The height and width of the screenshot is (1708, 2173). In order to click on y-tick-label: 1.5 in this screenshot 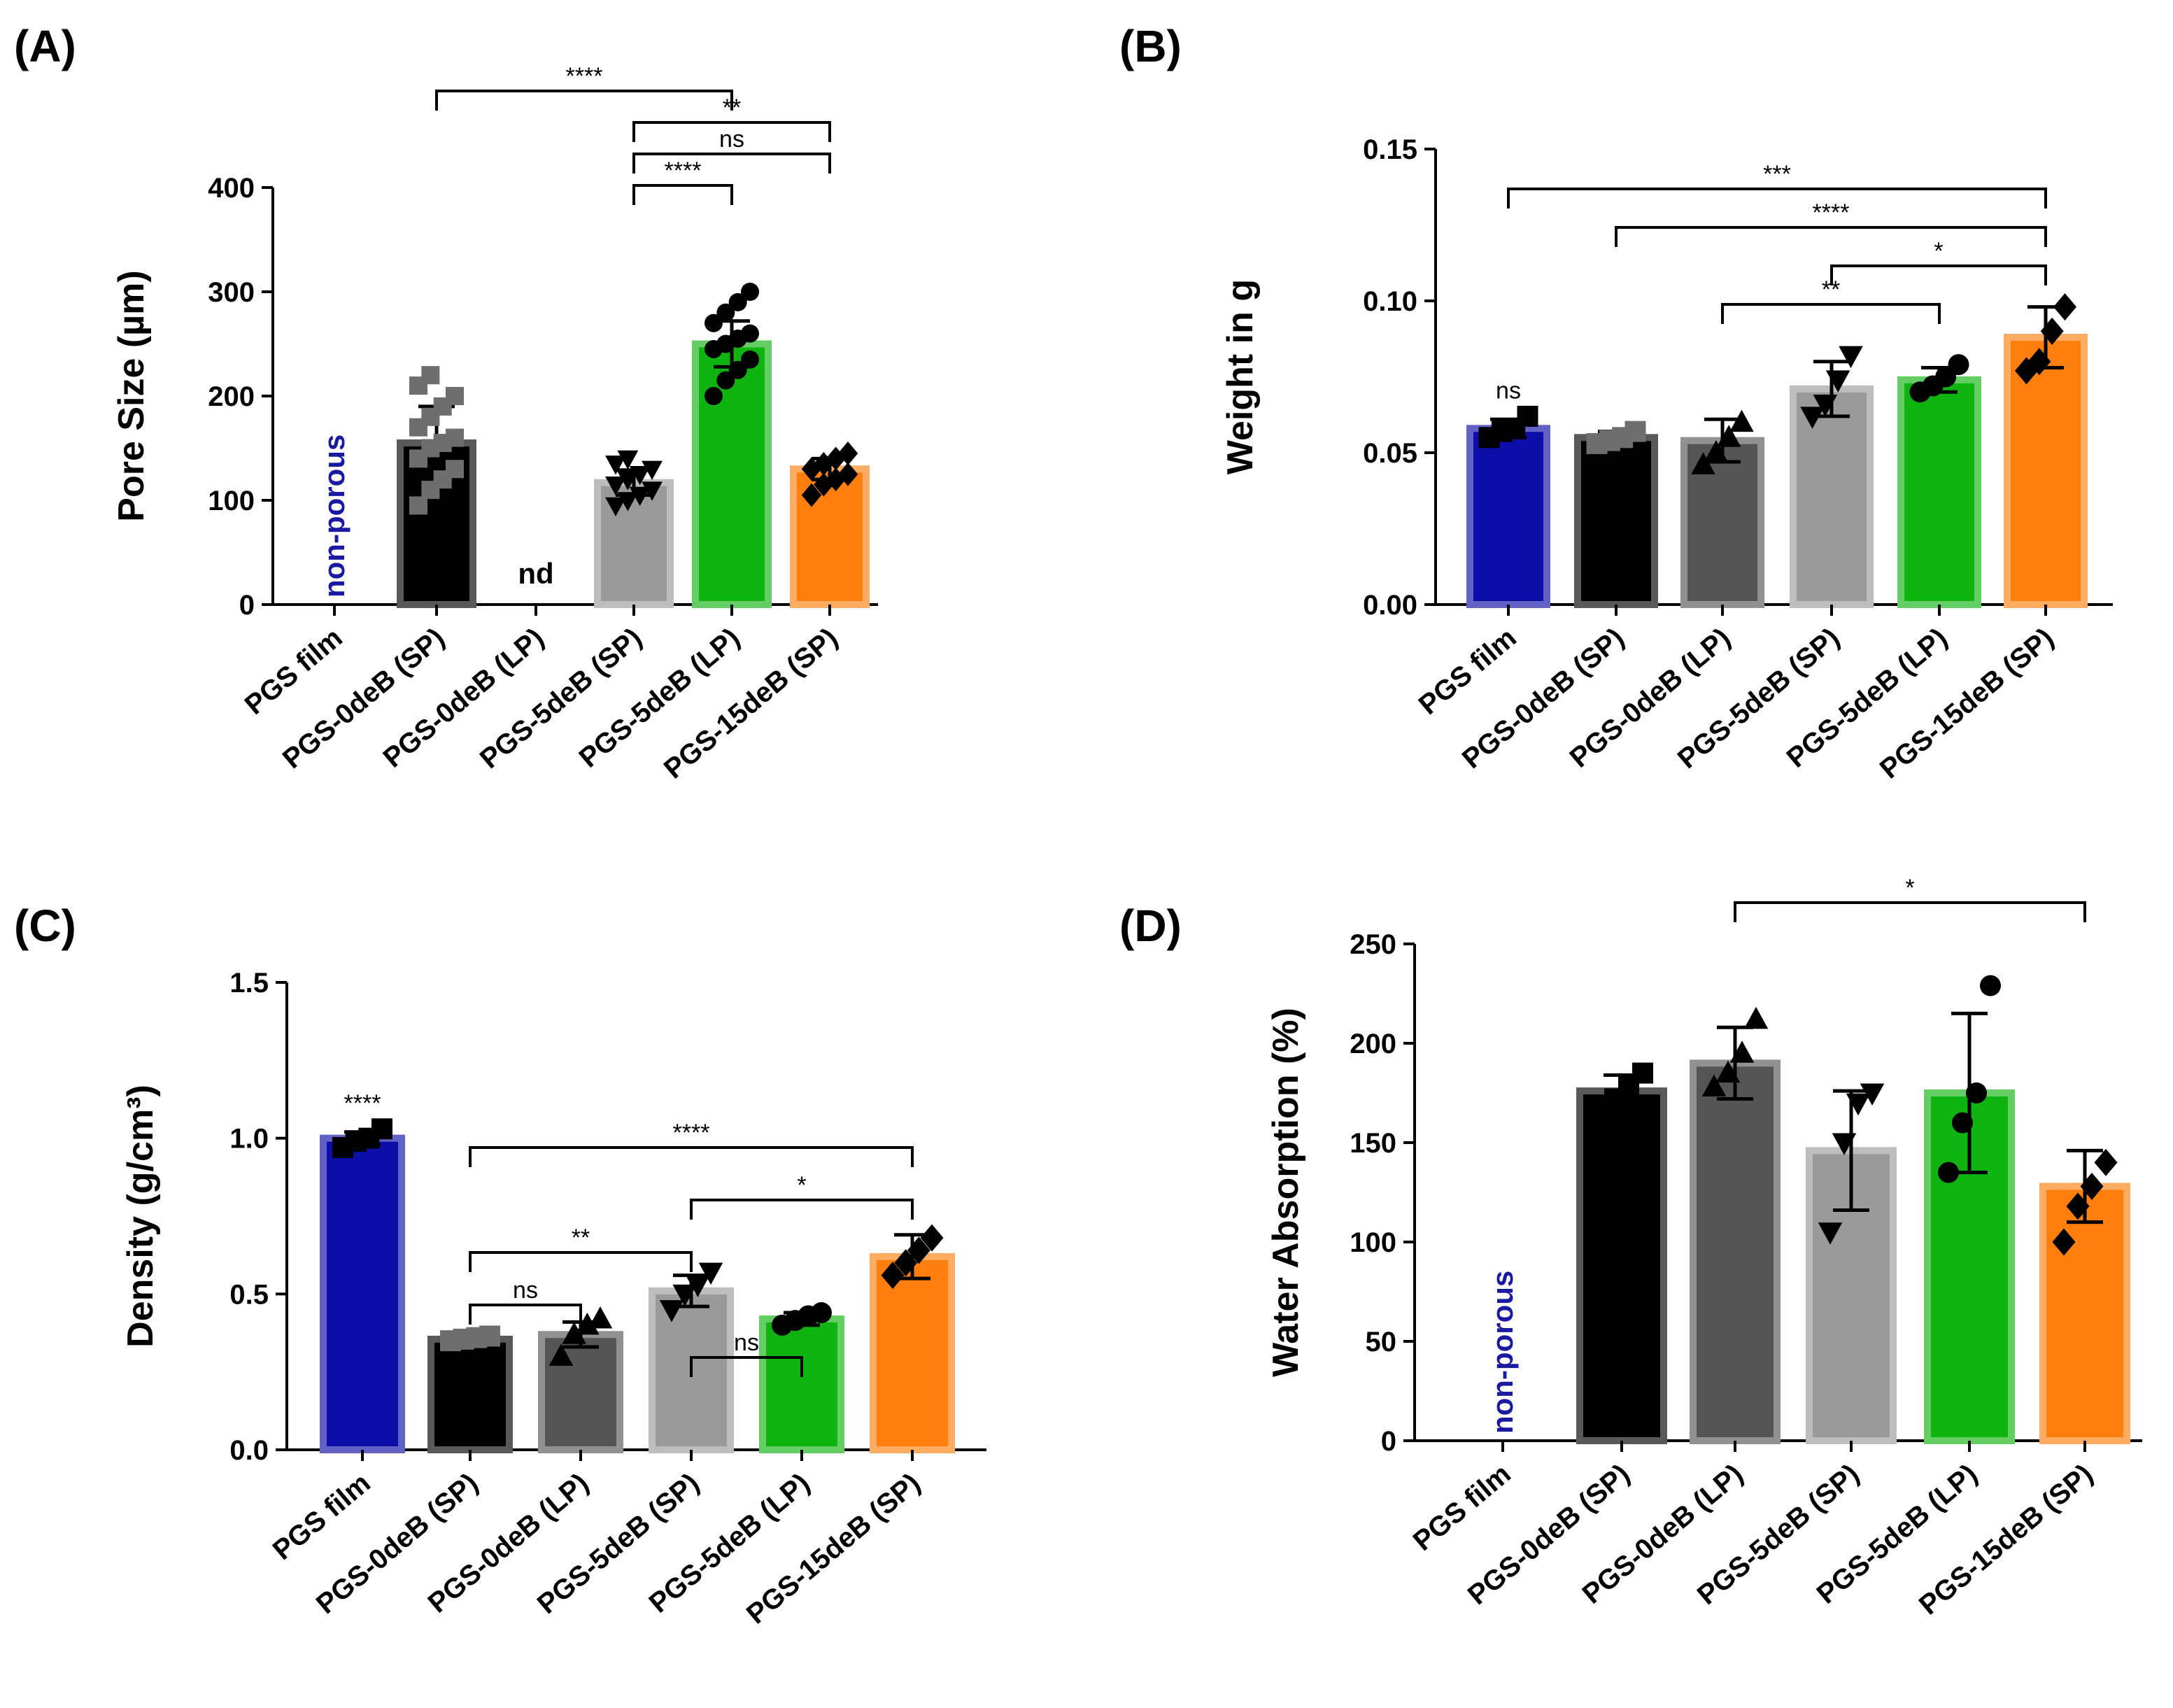, I will do `click(249, 983)`.